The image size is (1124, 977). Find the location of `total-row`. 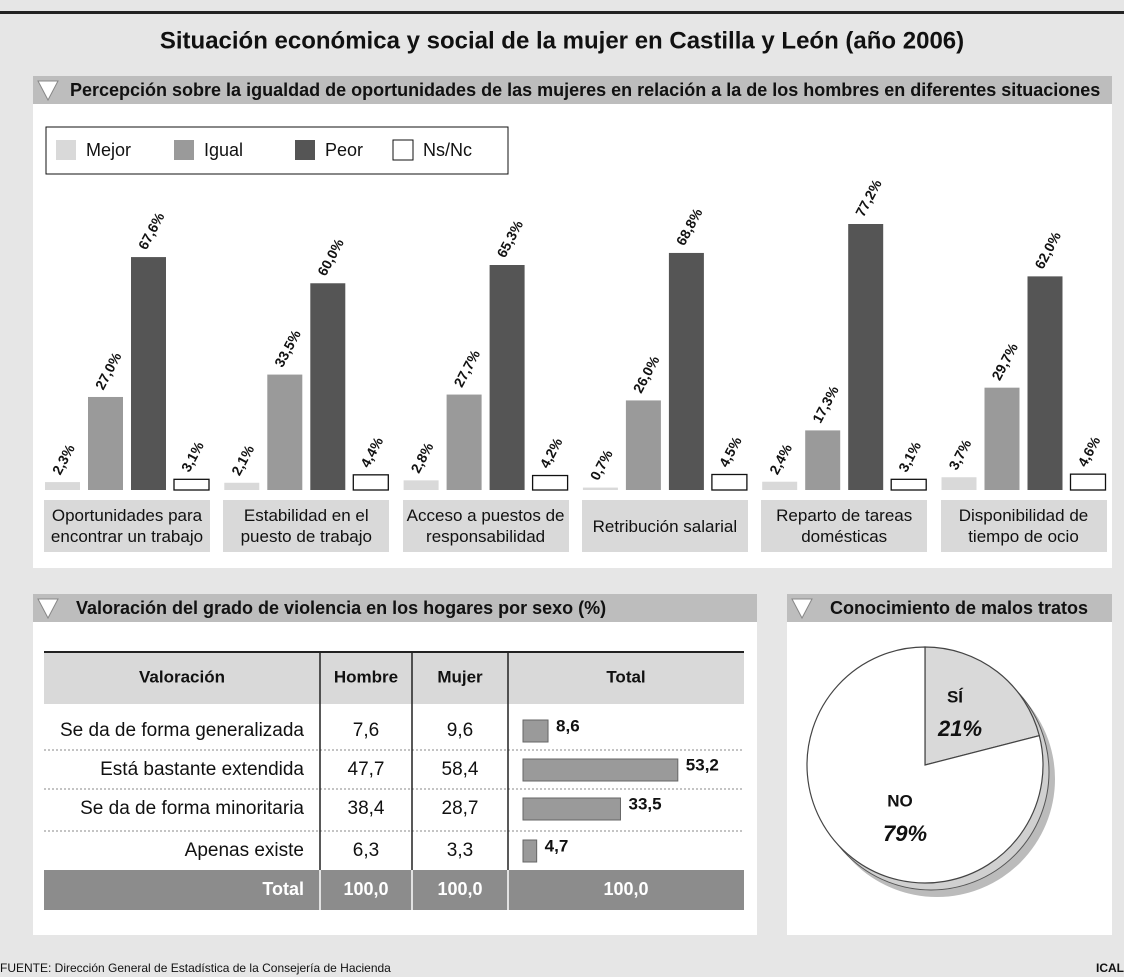

total-row is located at coordinates (394, 890).